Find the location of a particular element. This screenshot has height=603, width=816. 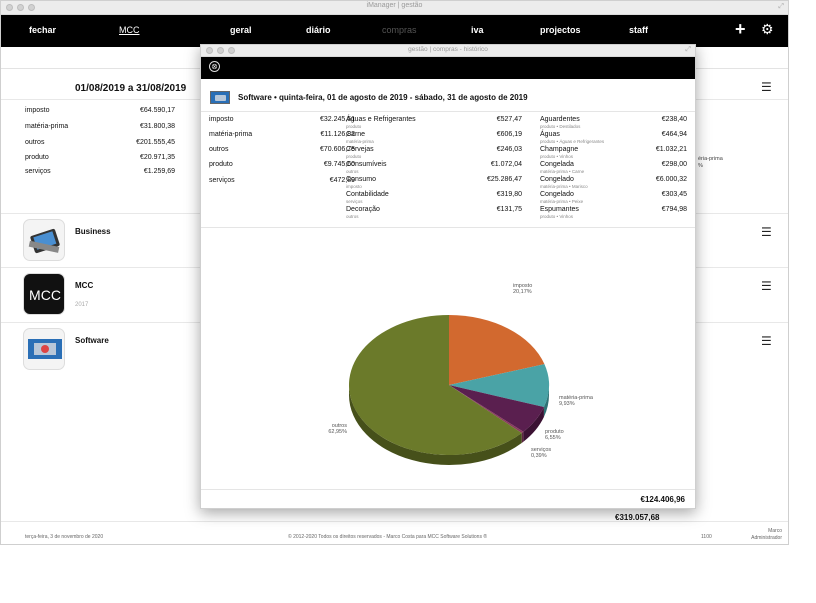

modal-summary-row: serviços €472,89 is located at coordinates (282, 180).